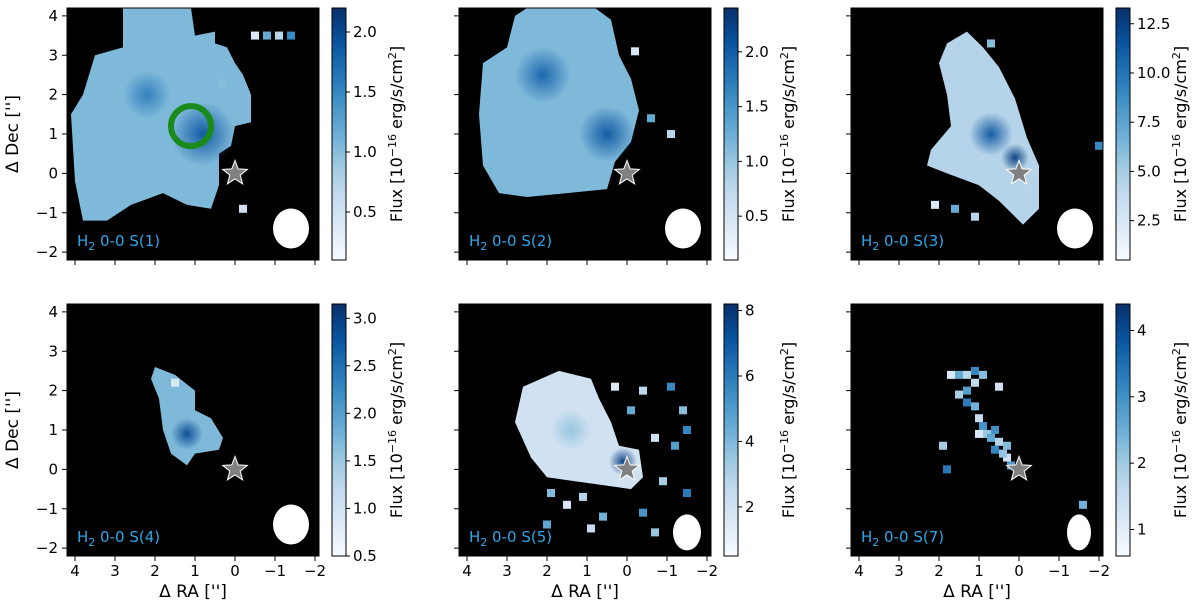 Image resolution: width=1200 pixels, height=600 pixels. I want to click on line-label: H2 0-0 S(4), so click(118, 538).